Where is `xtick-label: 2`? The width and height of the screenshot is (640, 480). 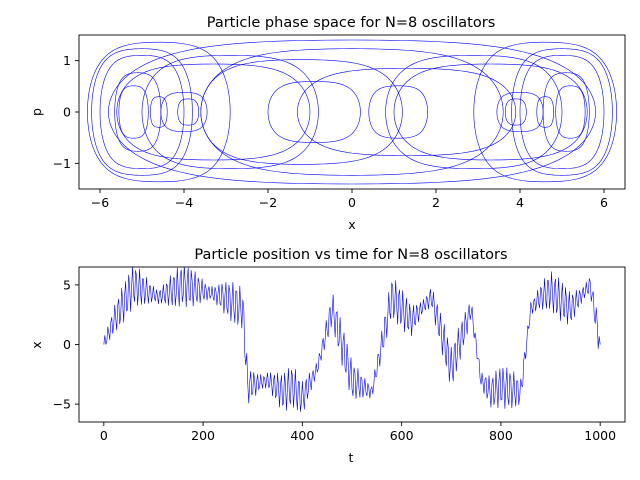
xtick-label: 2 is located at coordinates (436, 202).